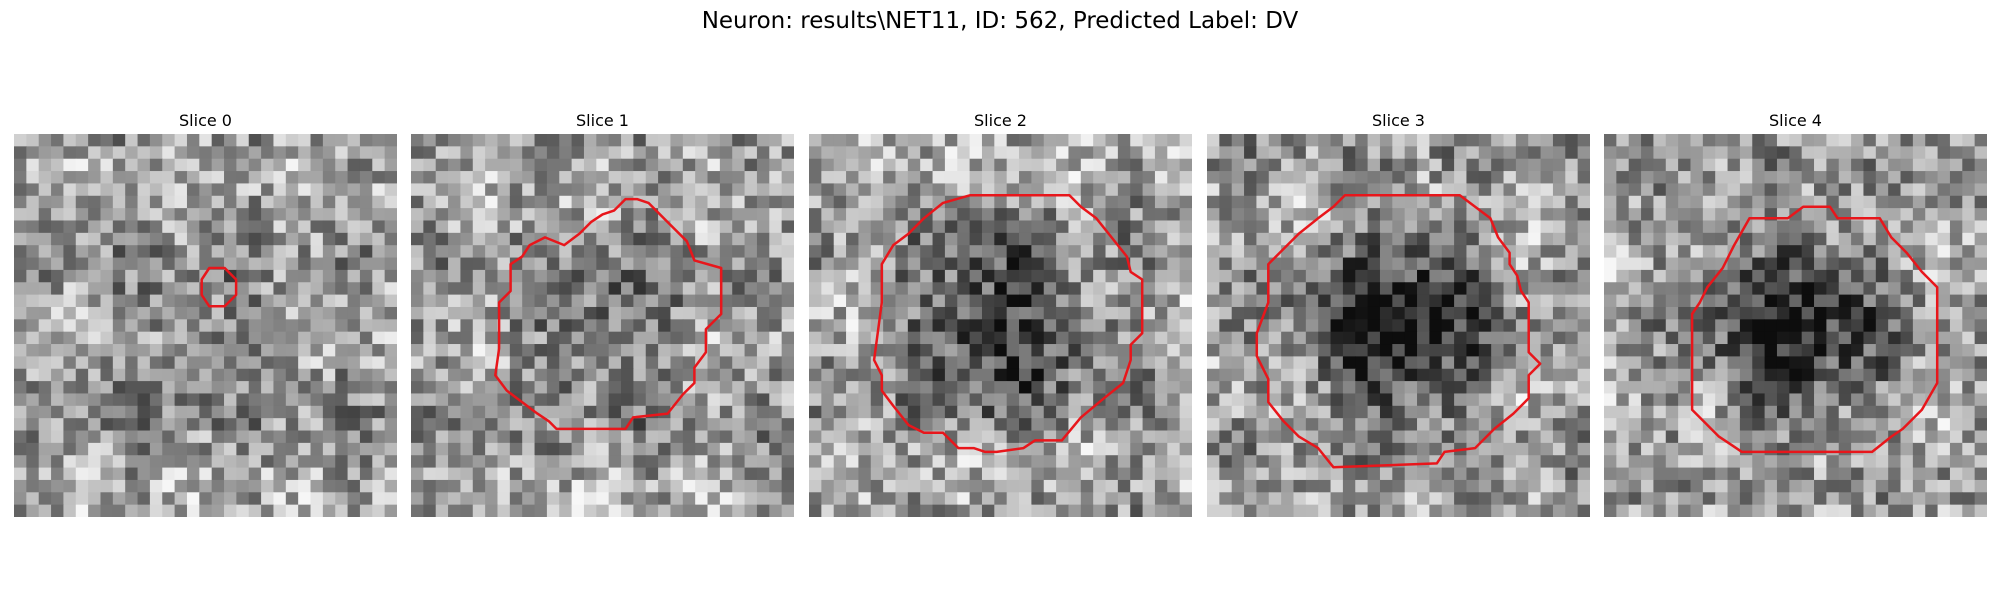 The width and height of the screenshot is (2000, 600). I want to click on slice-title: Slice 2, so click(1000, 120).